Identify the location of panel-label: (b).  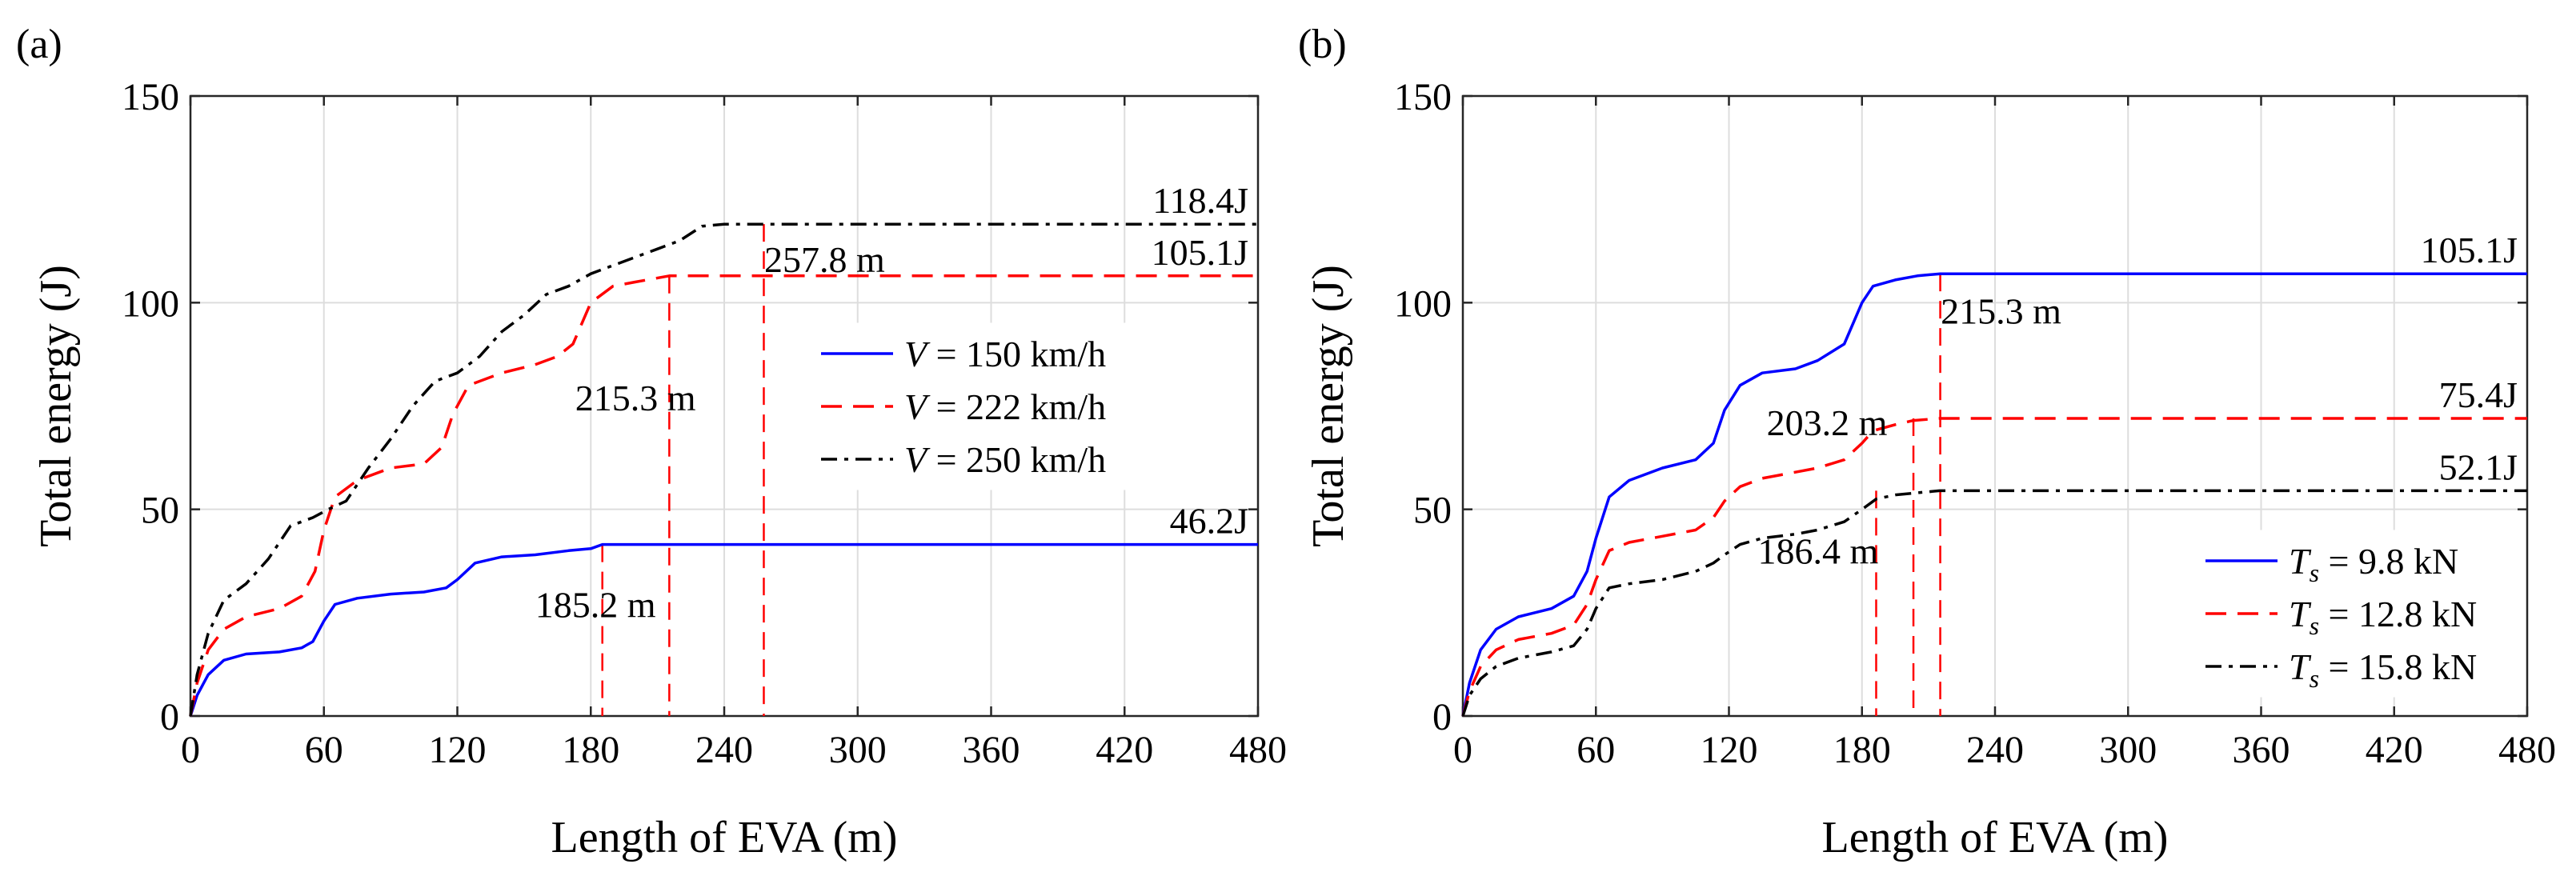
(1322, 44).